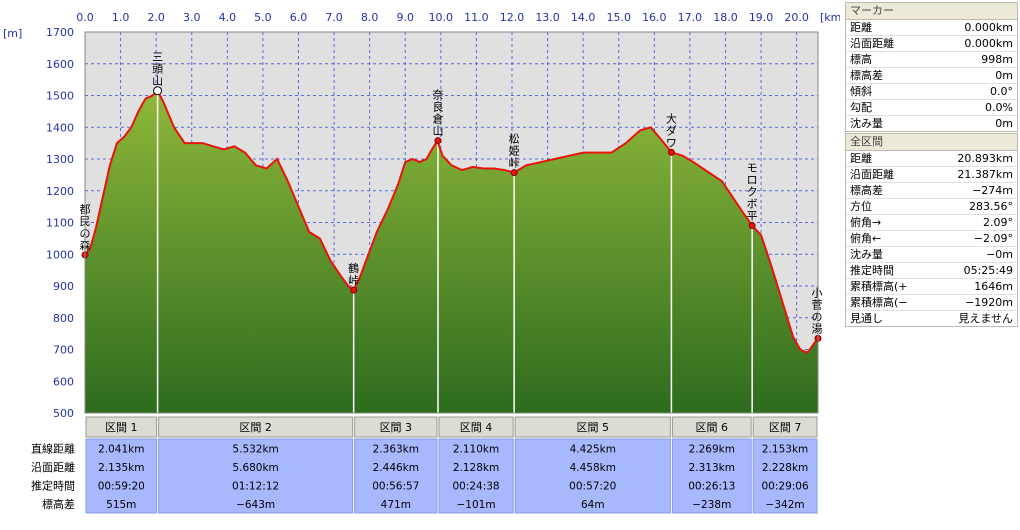  I want to click on panel-row: 傾斜 0.0°, so click(931, 92).